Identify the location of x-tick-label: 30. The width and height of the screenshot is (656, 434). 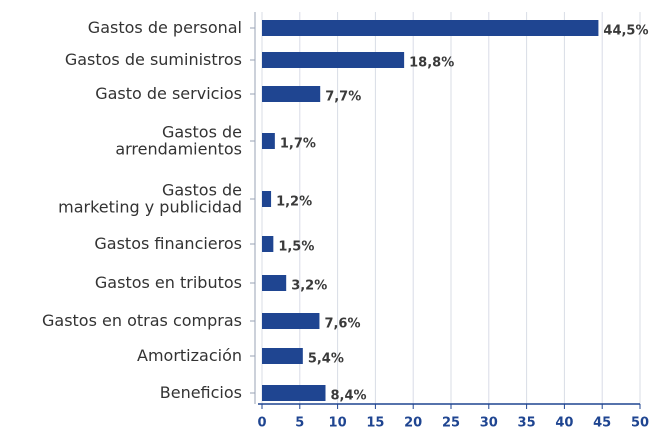
(489, 423).